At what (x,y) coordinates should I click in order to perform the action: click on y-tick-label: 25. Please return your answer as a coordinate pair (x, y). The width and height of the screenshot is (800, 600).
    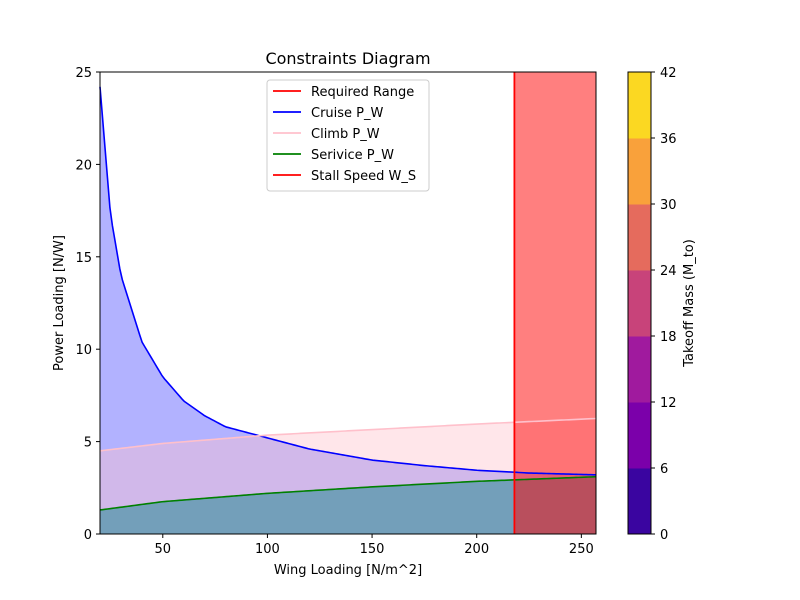
    Looking at the image, I should click on (83, 73).